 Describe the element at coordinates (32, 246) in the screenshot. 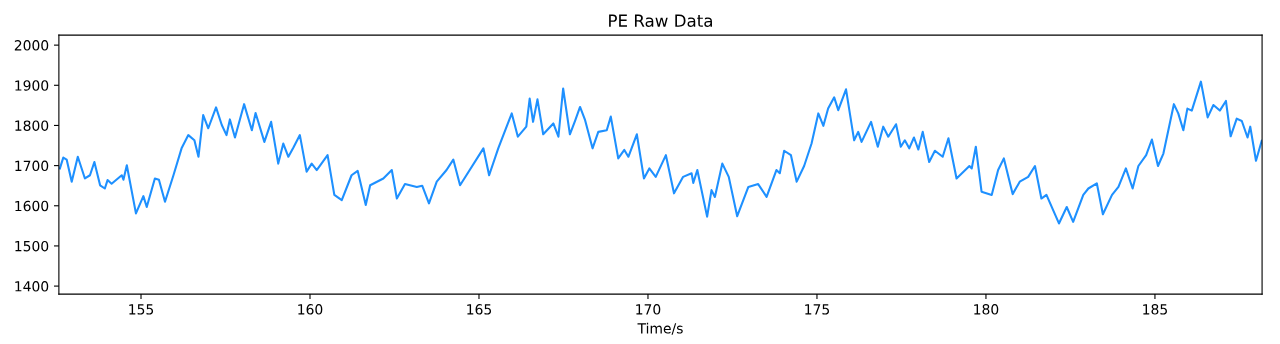

I see `y-tick-label: 1500` at that location.